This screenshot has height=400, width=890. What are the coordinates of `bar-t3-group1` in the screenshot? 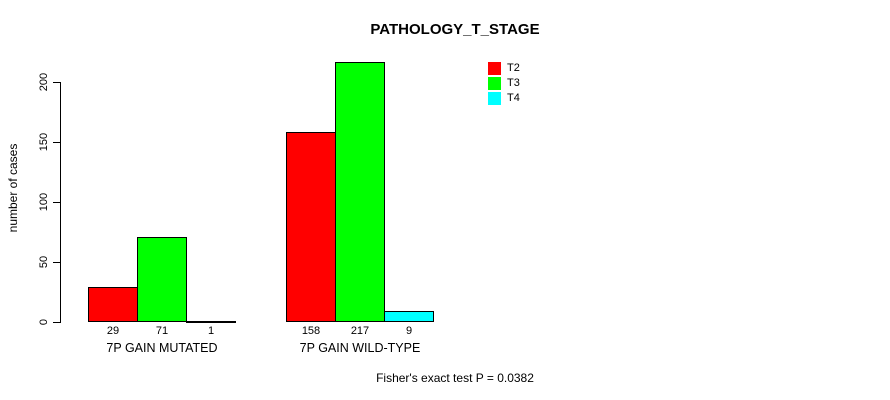 It's located at (360, 192).